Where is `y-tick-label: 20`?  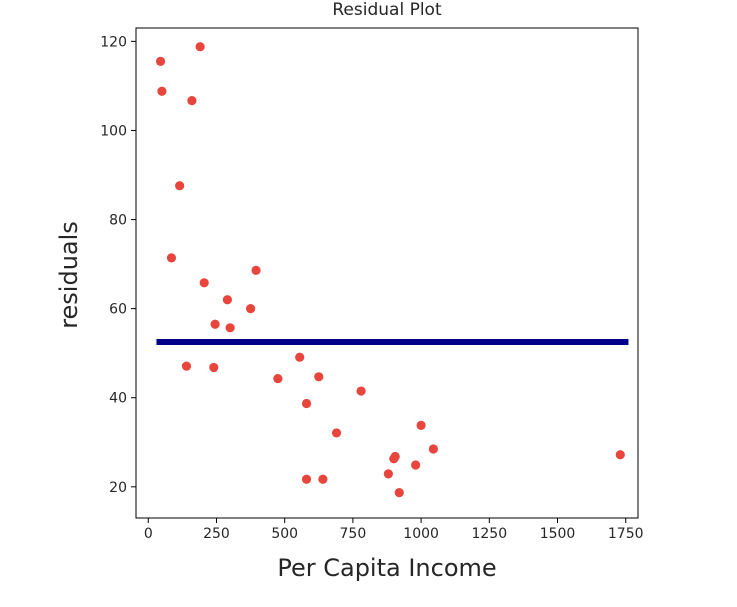
y-tick-label: 20 is located at coordinates (118, 488).